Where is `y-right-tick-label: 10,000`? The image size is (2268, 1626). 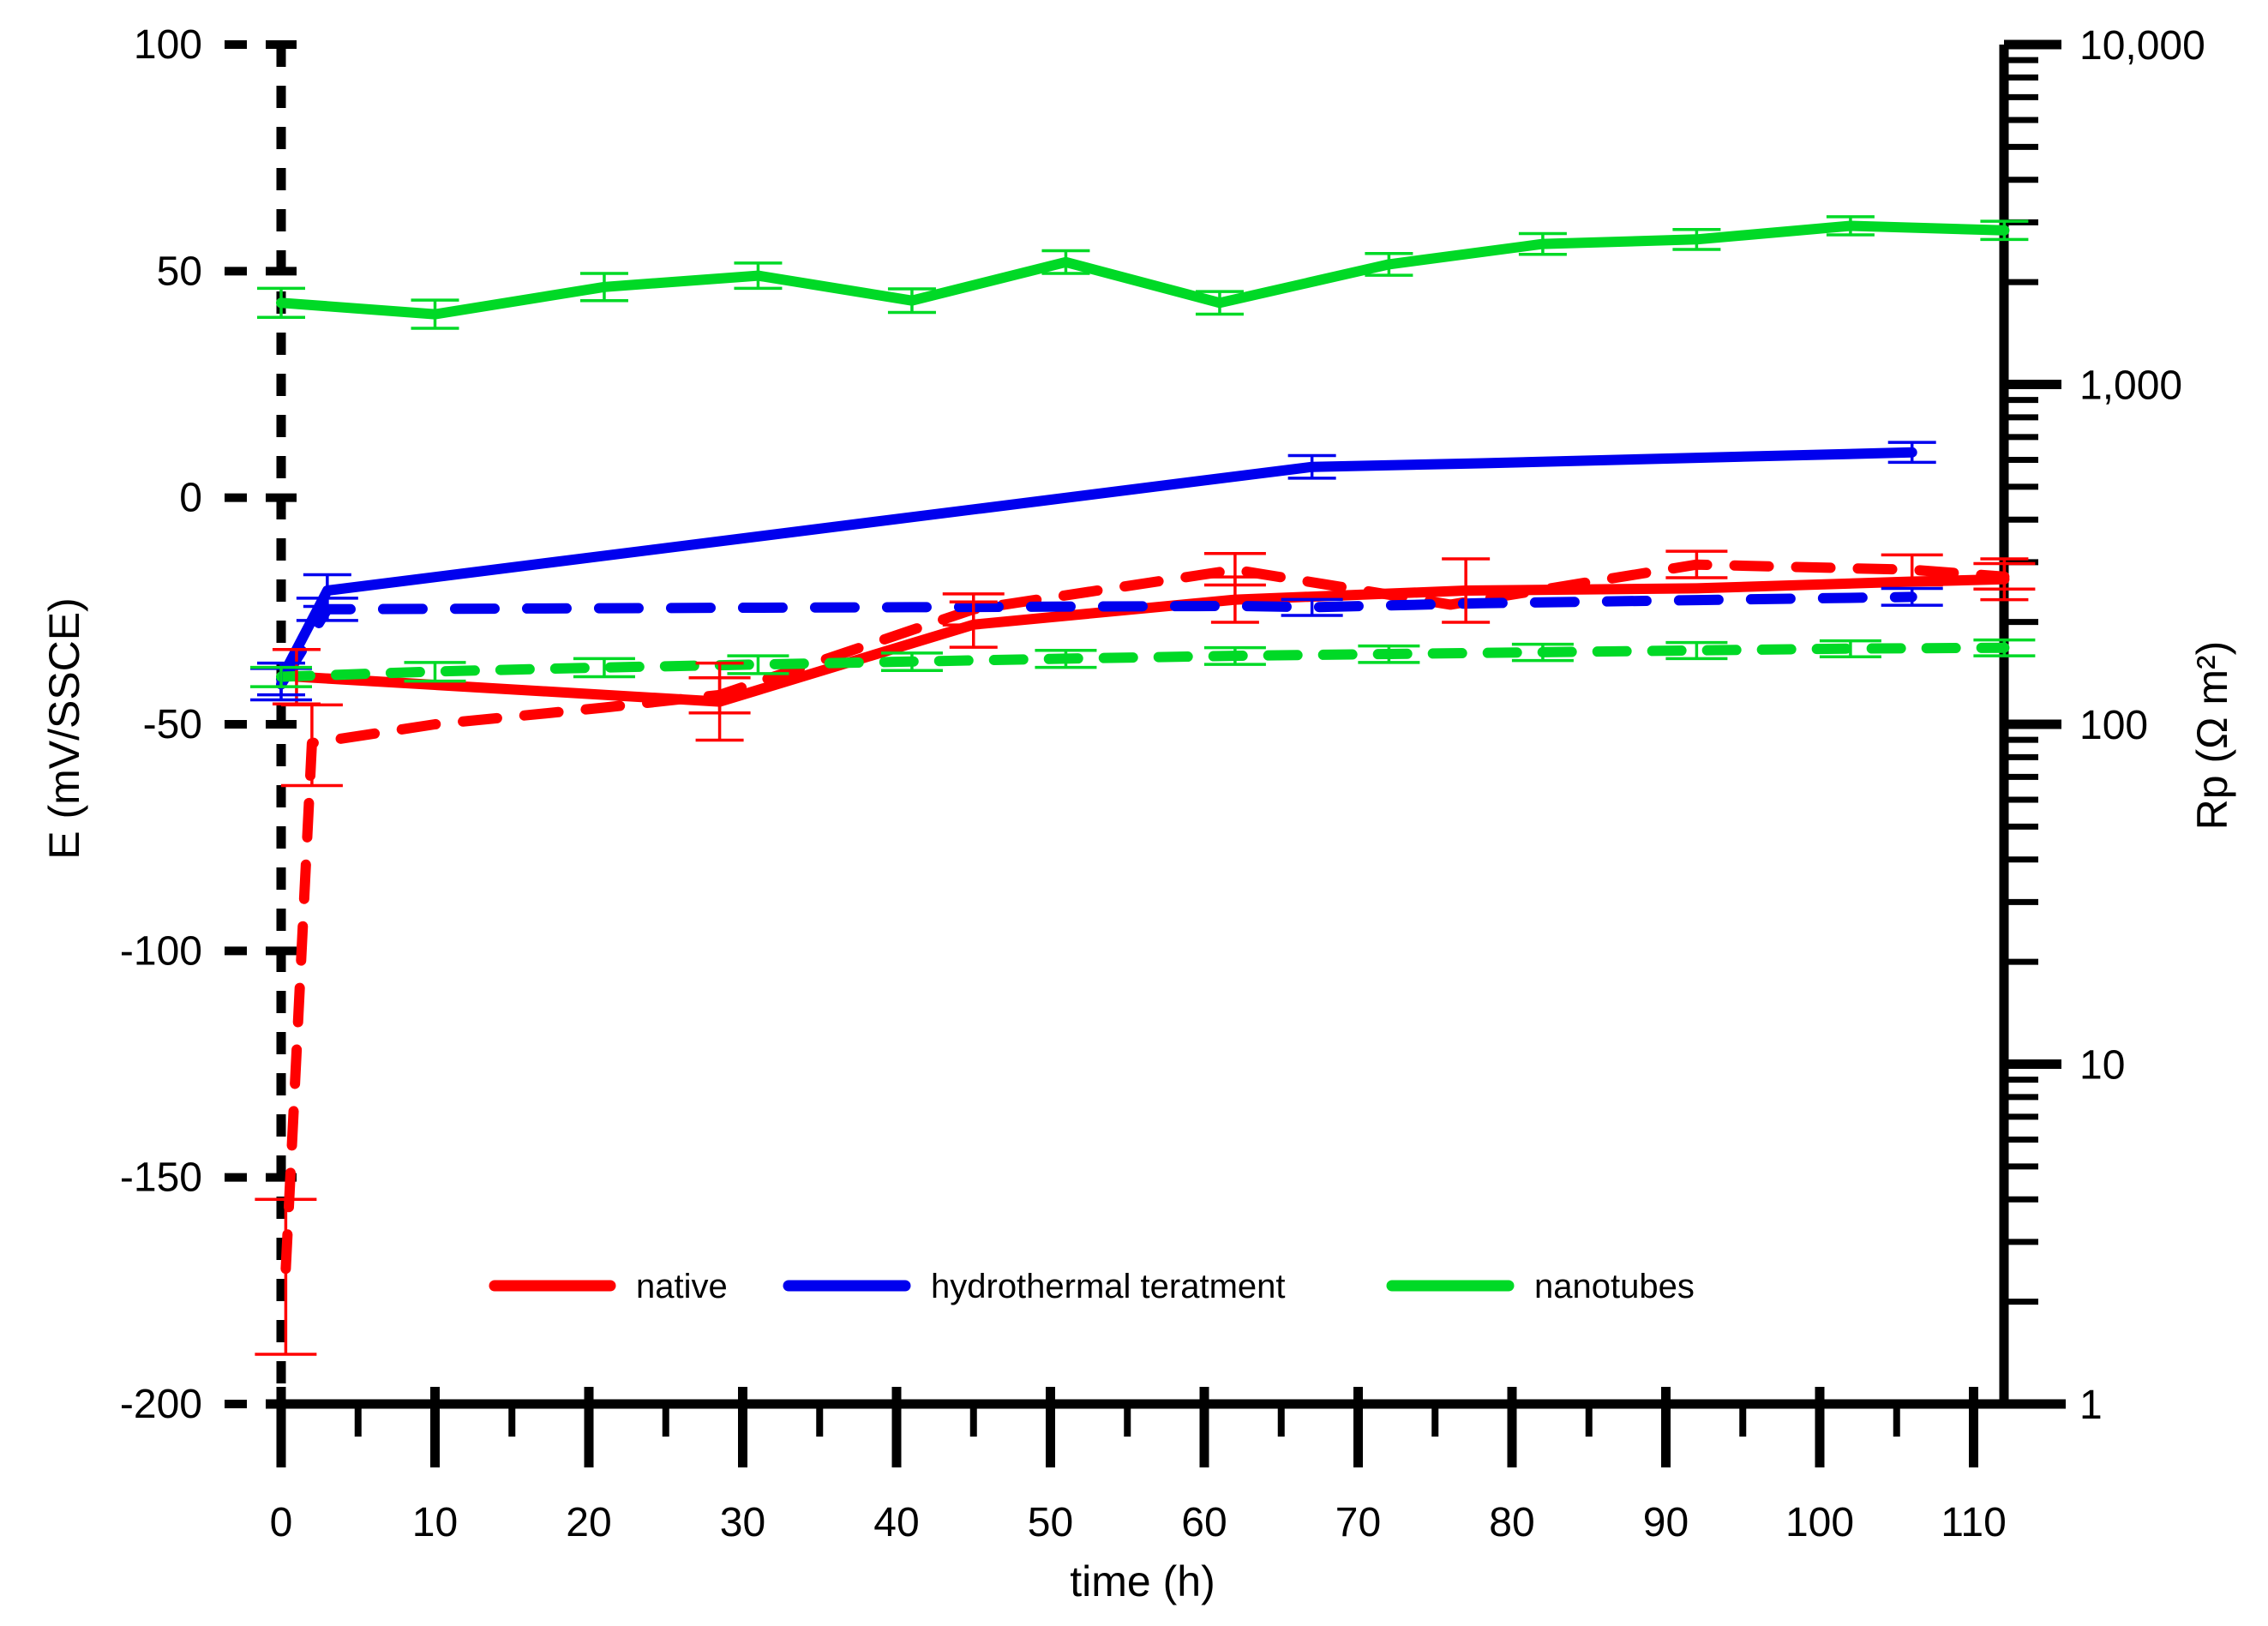
y-right-tick-label: 10,000 is located at coordinates (2142, 46).